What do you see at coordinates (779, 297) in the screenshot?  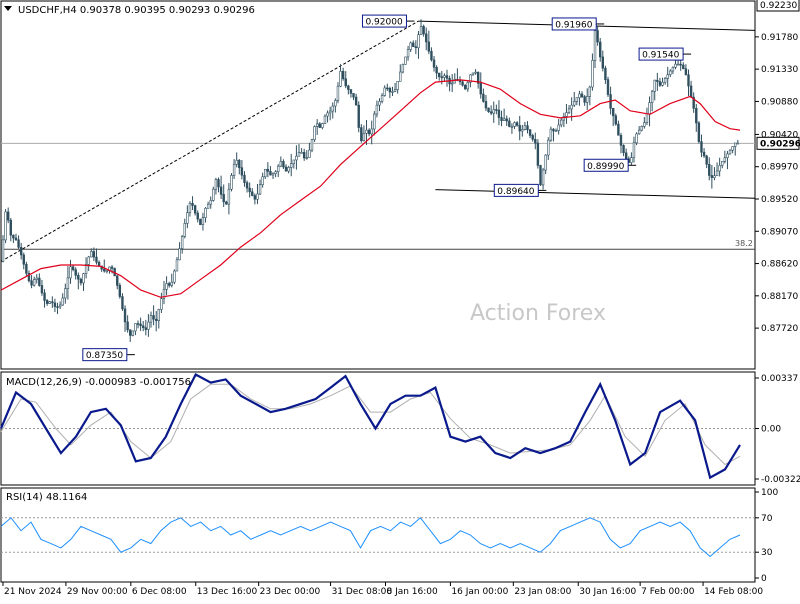 I see `price-tick-label: 0.88170` at bounding box center [779, 297].